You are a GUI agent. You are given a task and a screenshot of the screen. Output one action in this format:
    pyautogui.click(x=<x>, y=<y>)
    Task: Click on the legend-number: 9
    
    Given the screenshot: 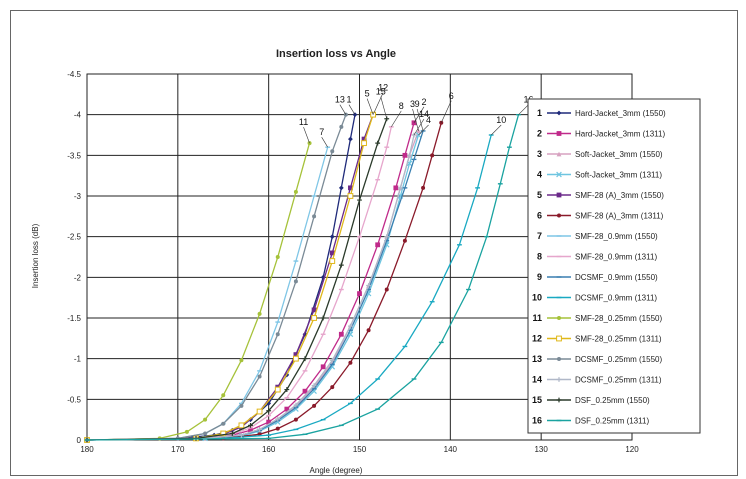 What is the action you would take?
    pyautogui.click(x=539, y=277)
    